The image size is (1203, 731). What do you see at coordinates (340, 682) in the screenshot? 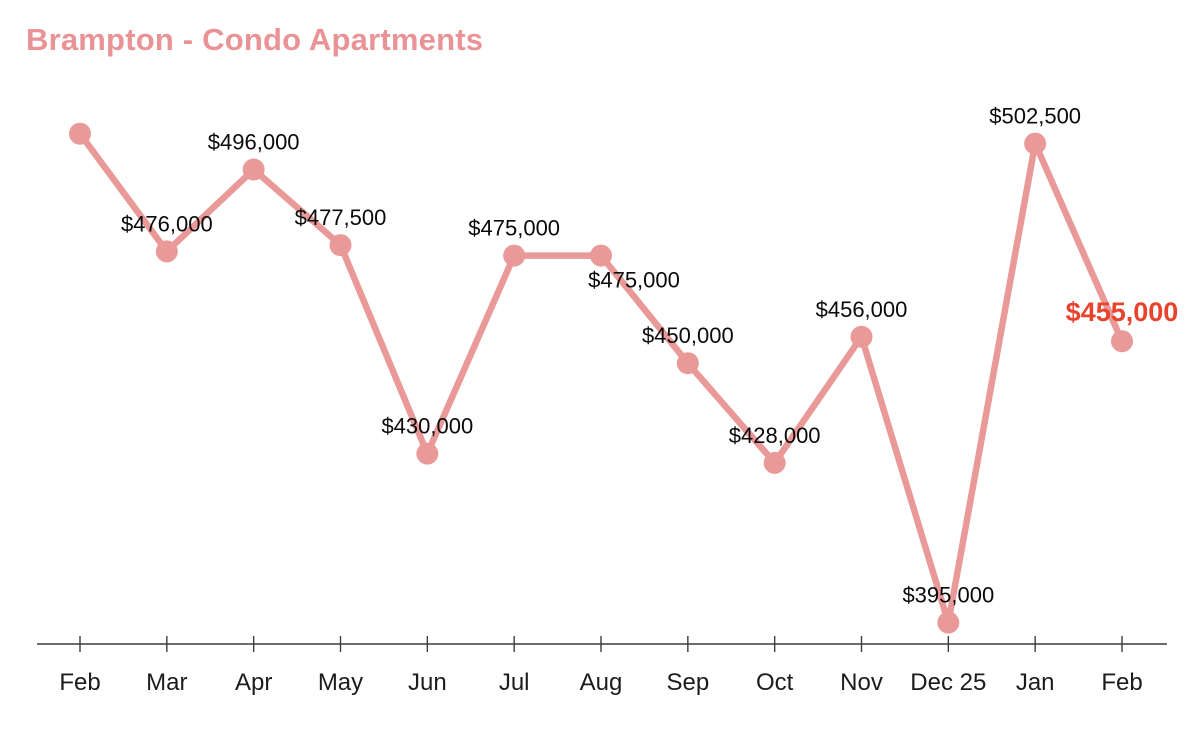
I see `x-axis-label: May` at bounding box center [340, 682].